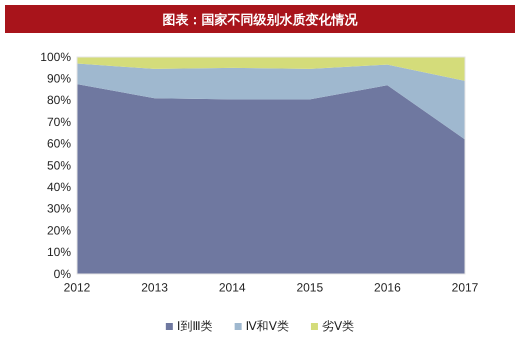  What do you see at coordinates (77, 287) in the screenshot?
I see `x-tick-label: 2012` at bounding box center [77, 287].